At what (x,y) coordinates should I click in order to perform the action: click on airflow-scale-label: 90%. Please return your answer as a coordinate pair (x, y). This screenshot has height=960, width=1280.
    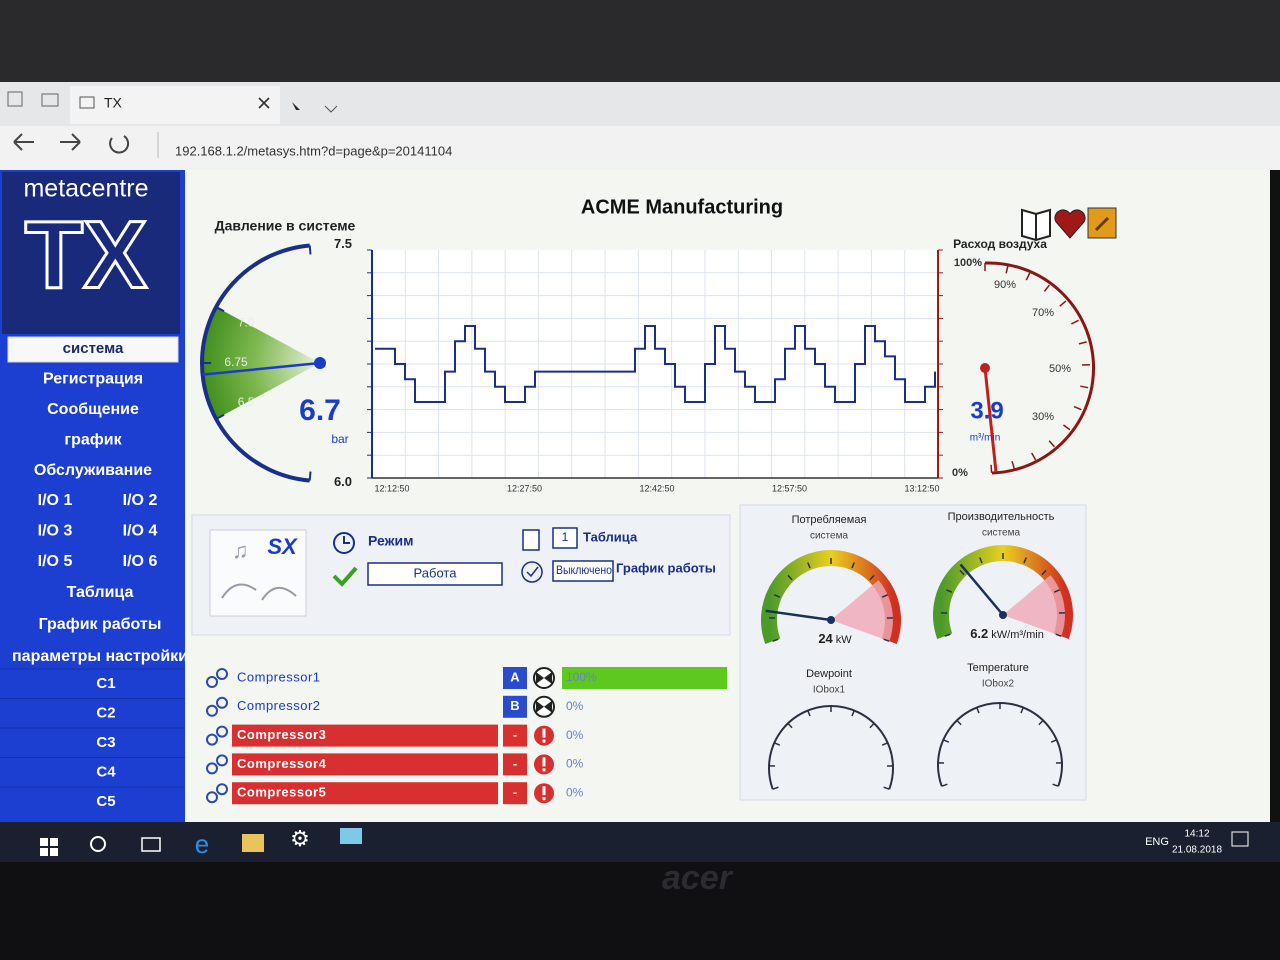
    Looking at the image, I should click on (1005, 285).